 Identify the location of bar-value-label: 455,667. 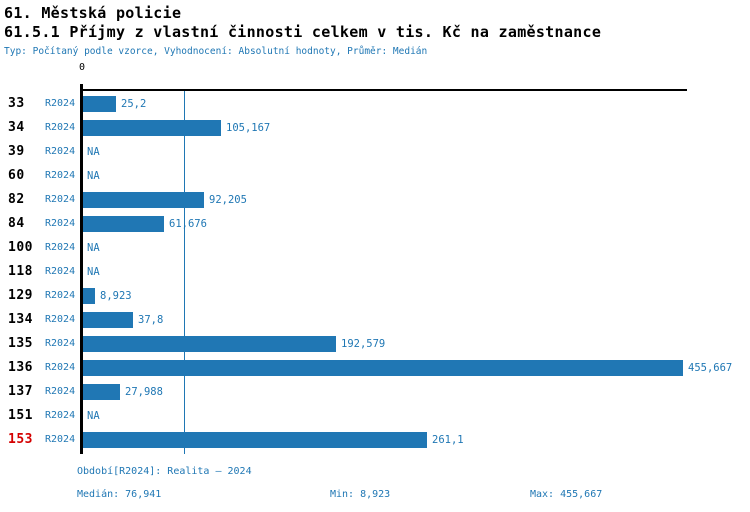
(710, 368).